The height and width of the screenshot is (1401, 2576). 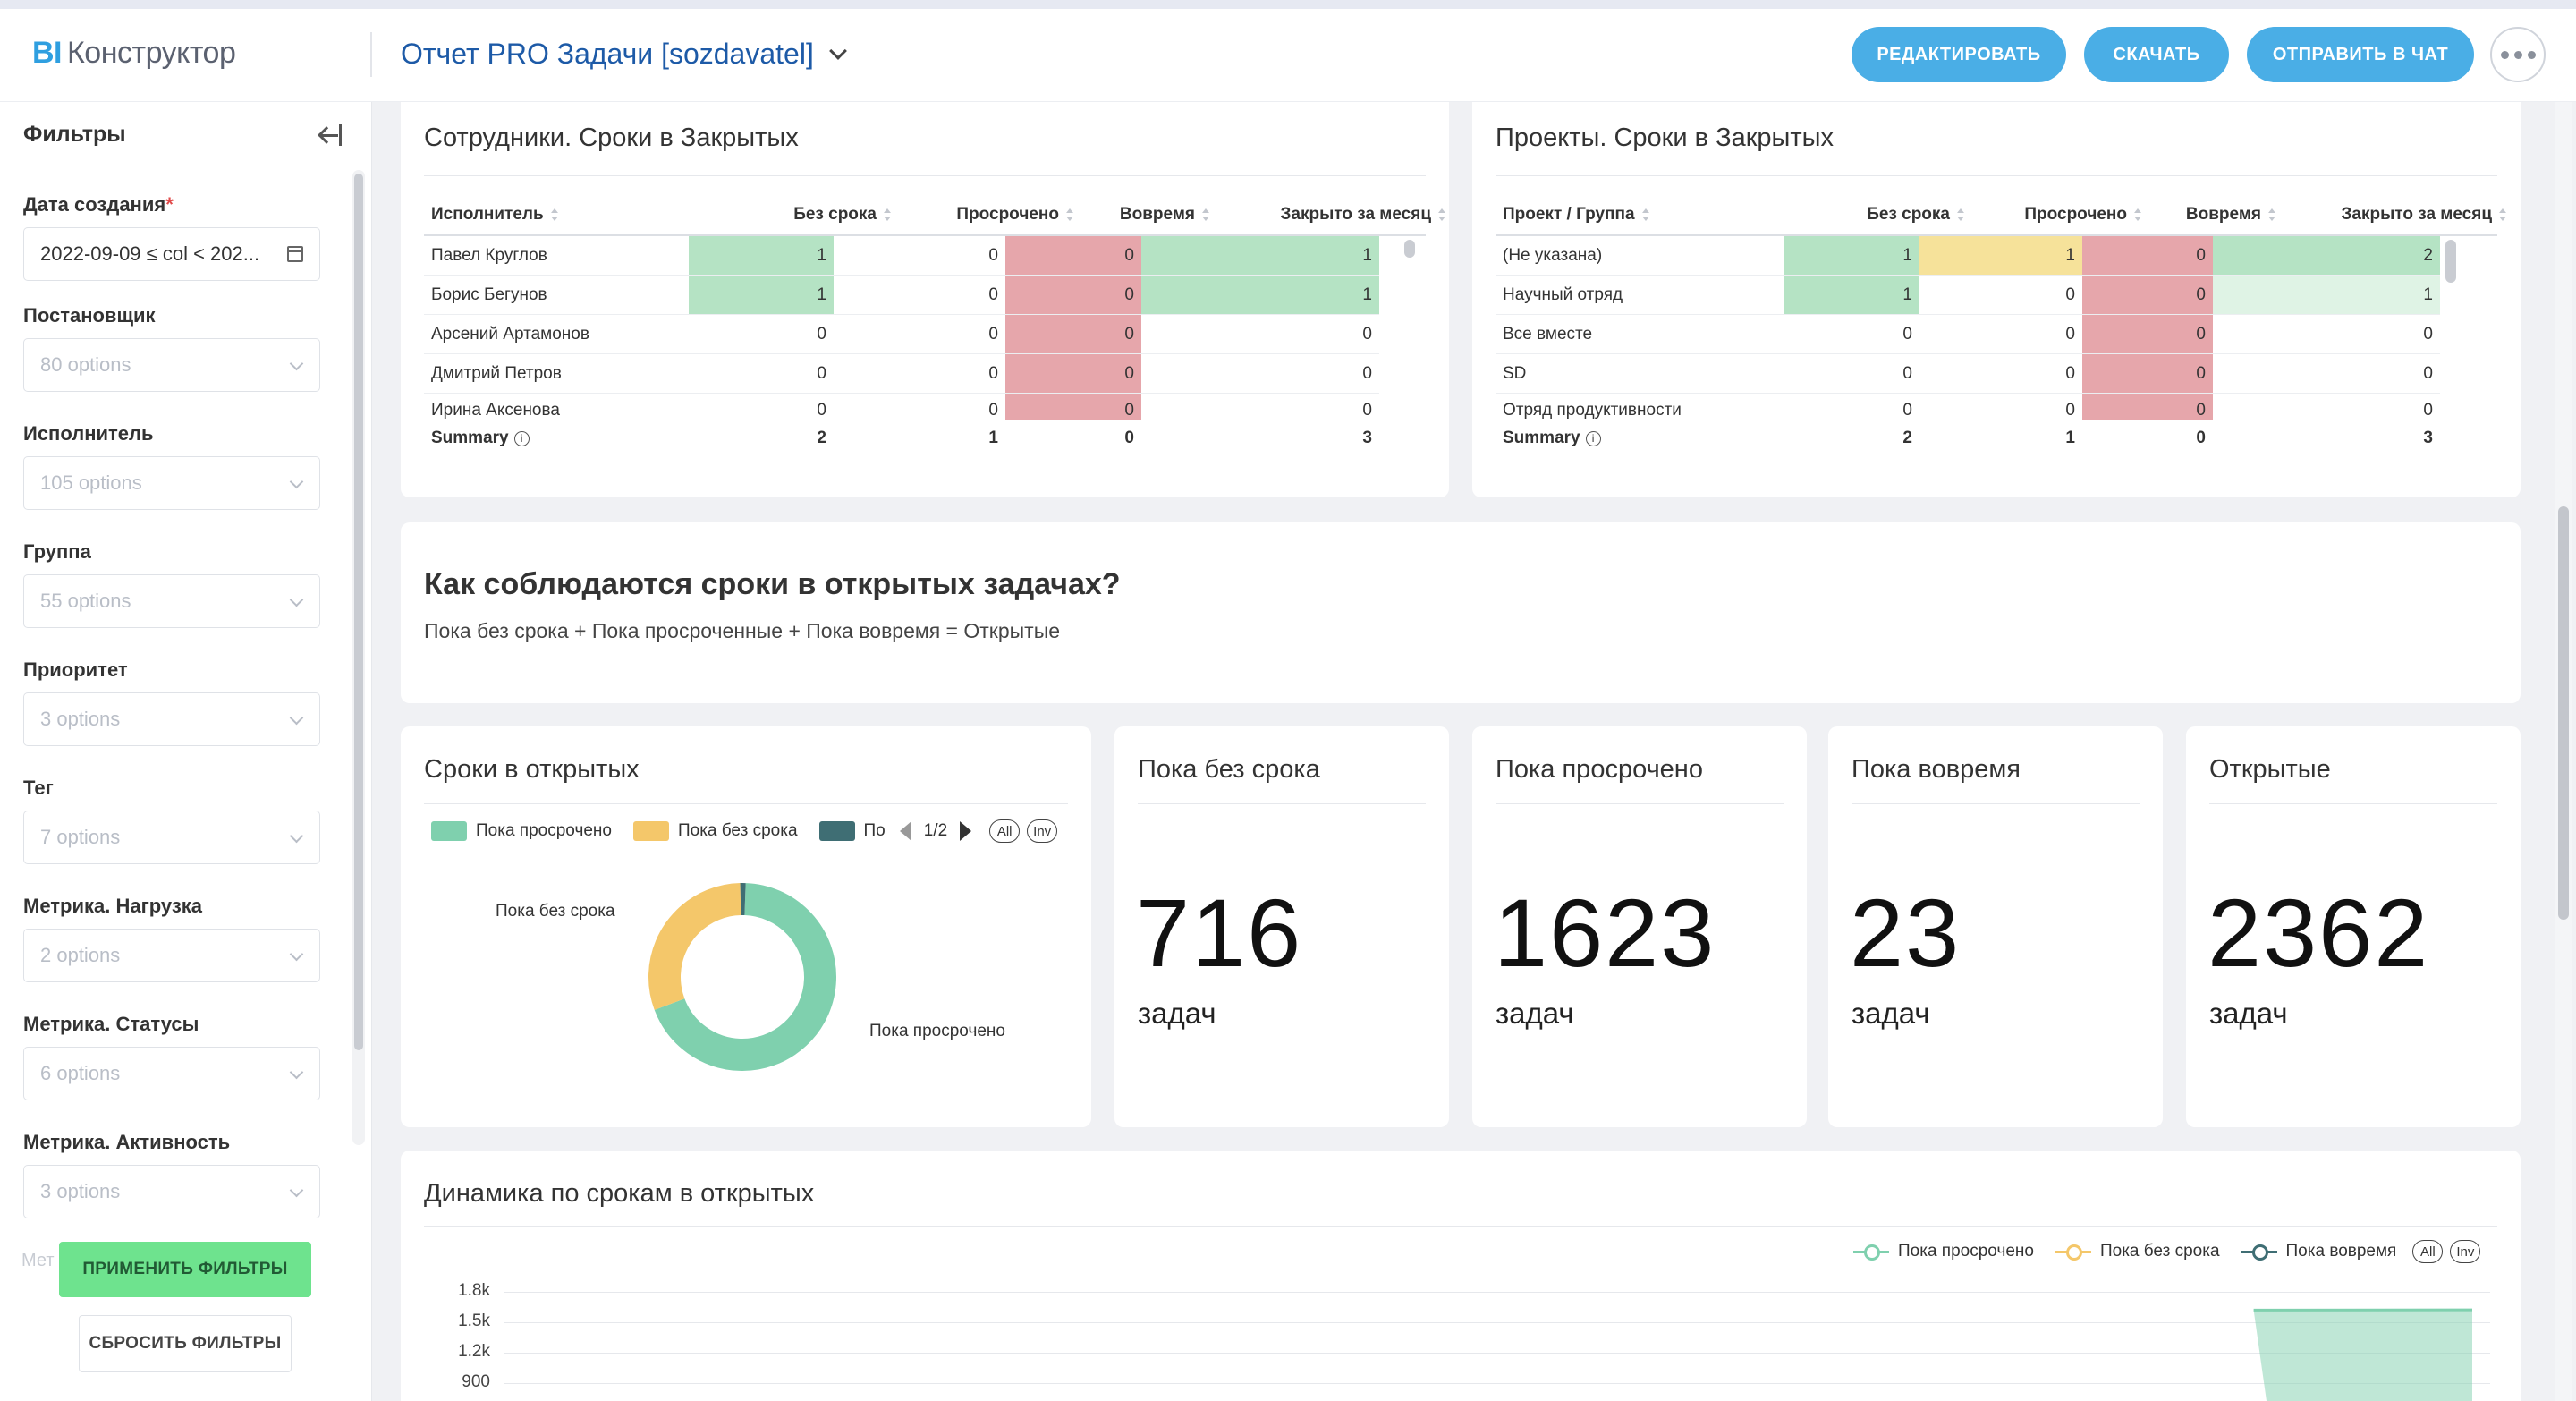 What do you see at coordinates (1576, 214) in the screenshot?
I see `column-header: Проект / Группа` at bounding box center [1576, 214].